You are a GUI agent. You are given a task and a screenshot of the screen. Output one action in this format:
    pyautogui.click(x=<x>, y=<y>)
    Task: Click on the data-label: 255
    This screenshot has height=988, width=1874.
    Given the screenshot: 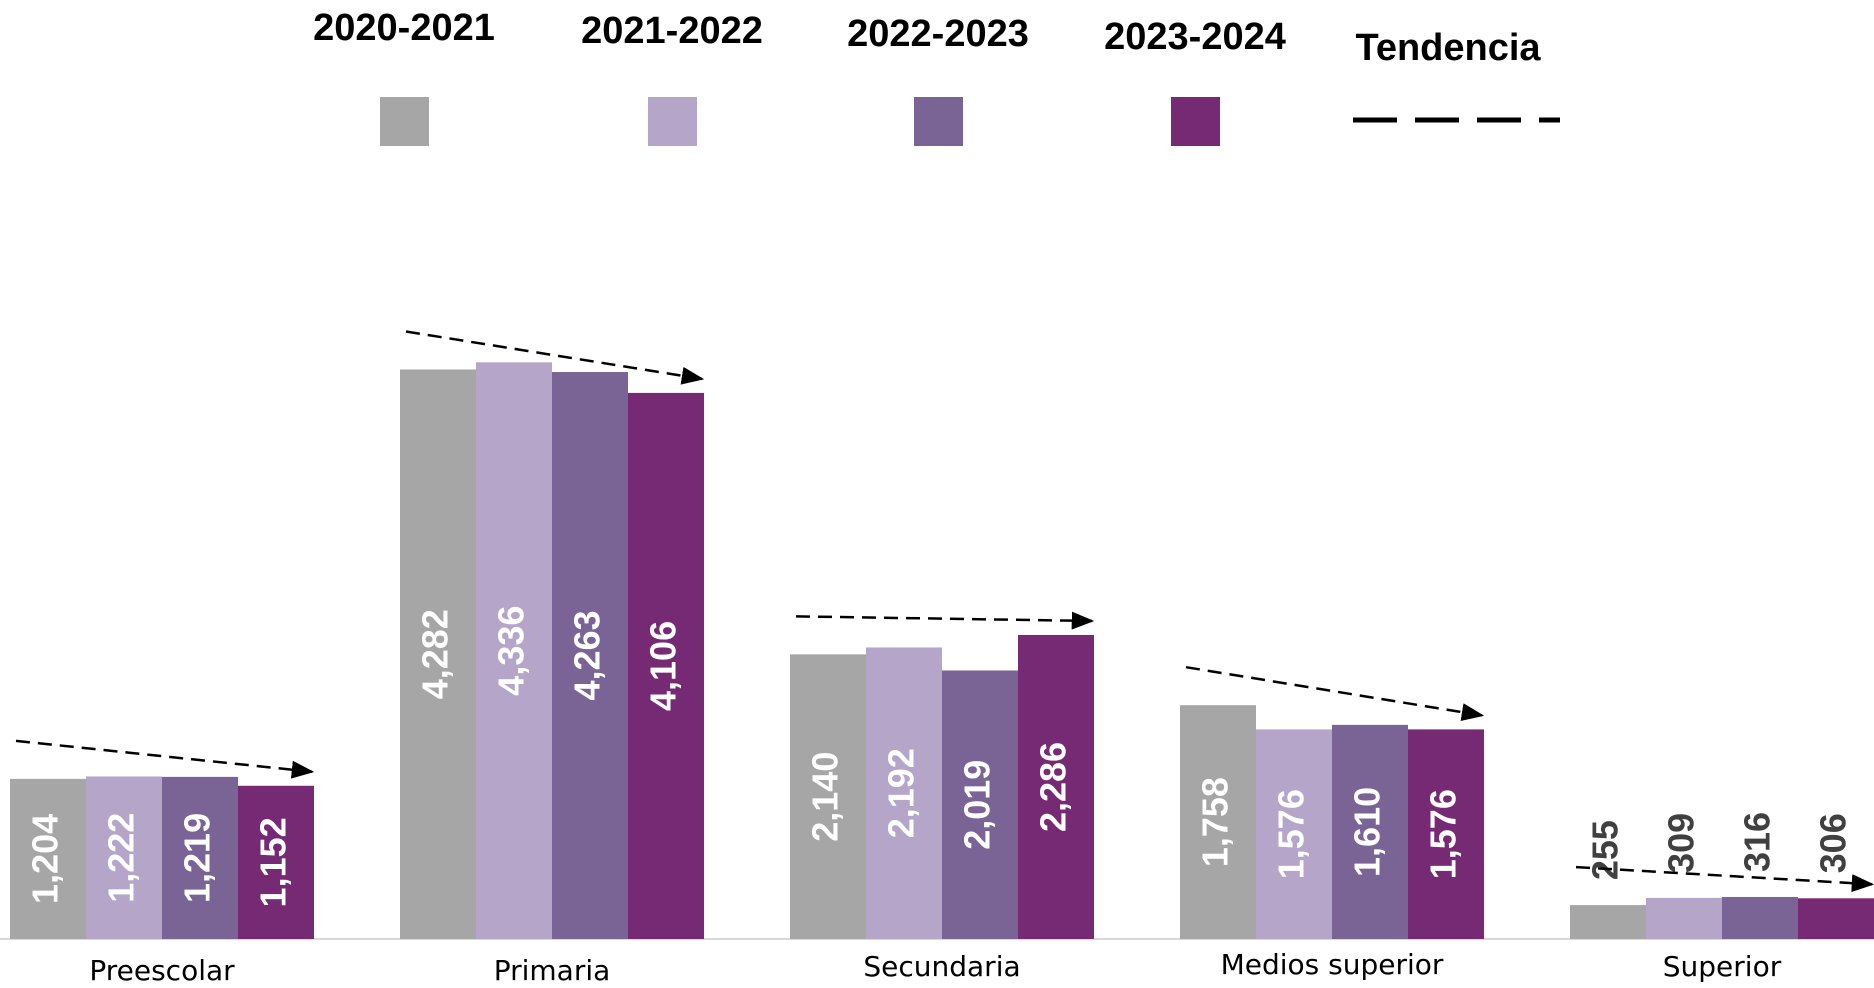 What is the action you would take?
    pyautogui.click(x=1605, y=850)
    